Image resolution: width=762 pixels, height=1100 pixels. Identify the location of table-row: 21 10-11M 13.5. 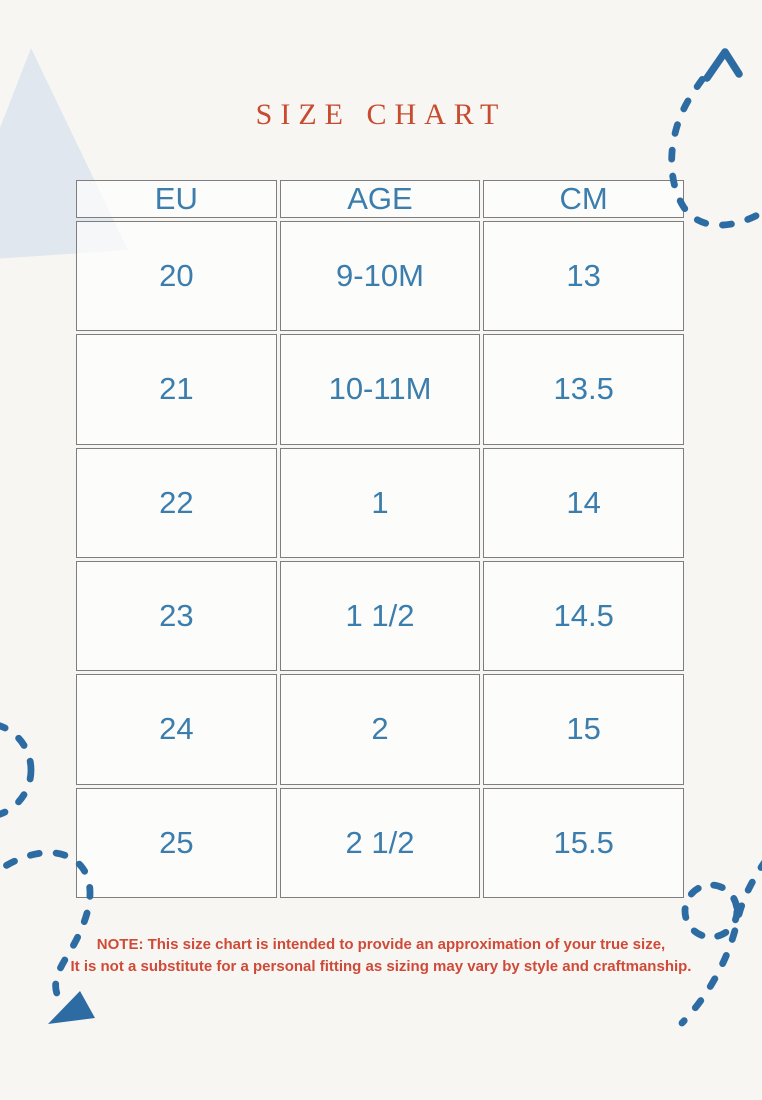
(380, 389).